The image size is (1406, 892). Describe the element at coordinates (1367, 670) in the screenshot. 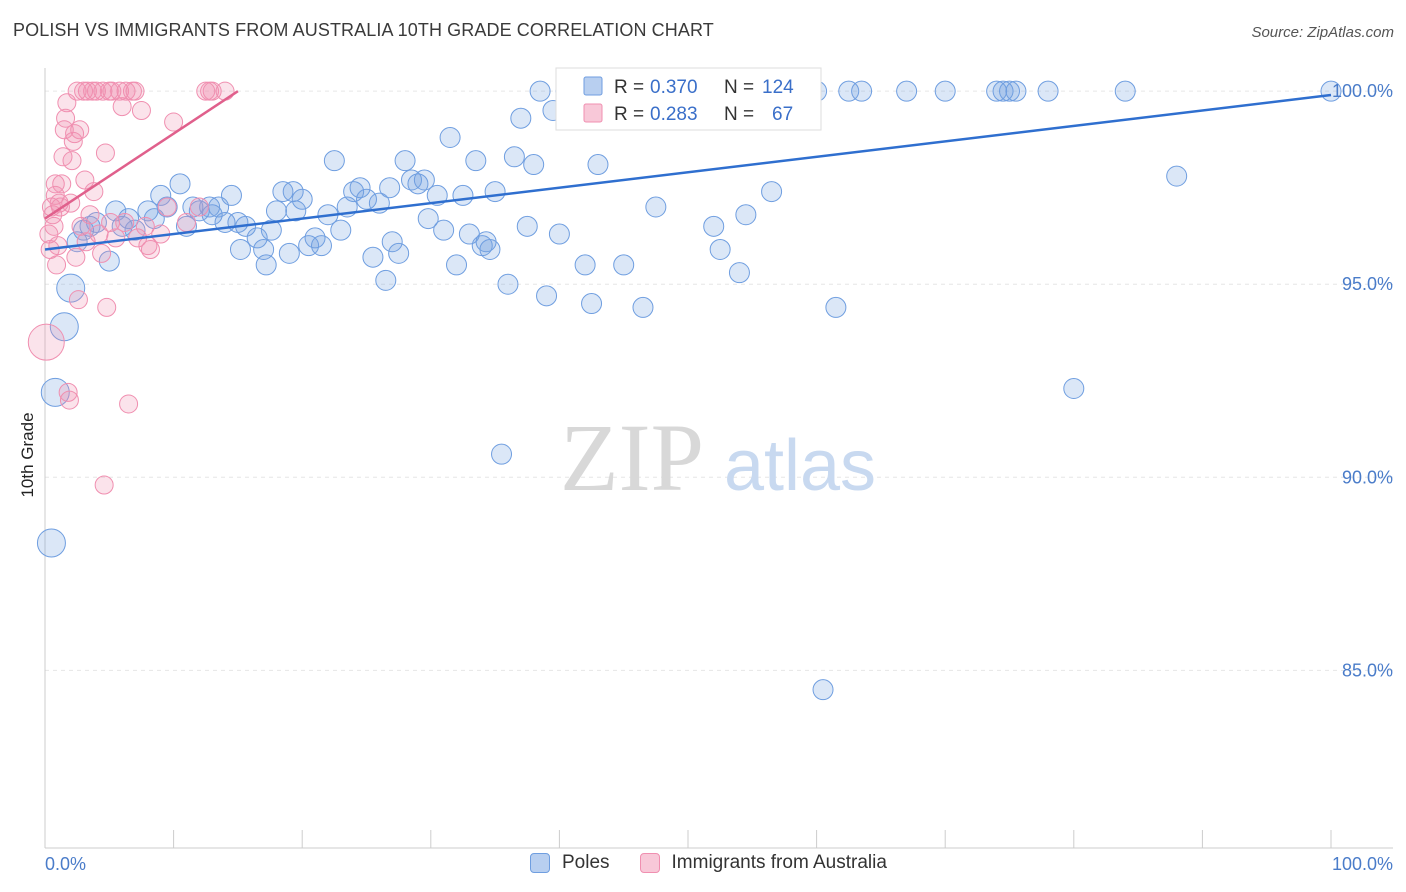

I see `y-tick-label-3: 85.0%` at that location.